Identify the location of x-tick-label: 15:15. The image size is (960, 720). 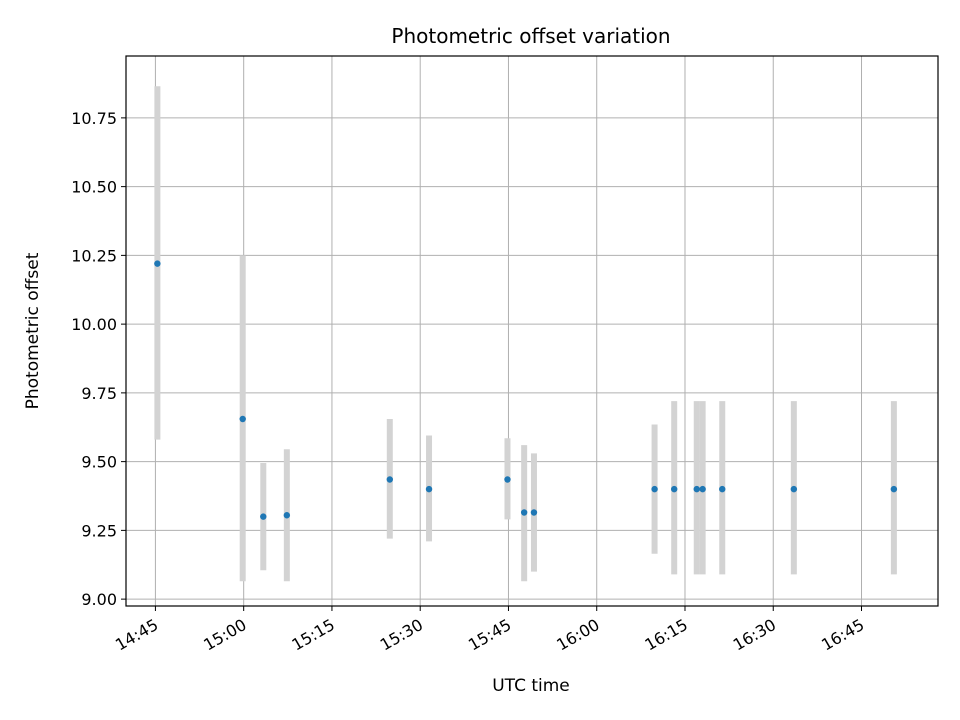
(313, 635).